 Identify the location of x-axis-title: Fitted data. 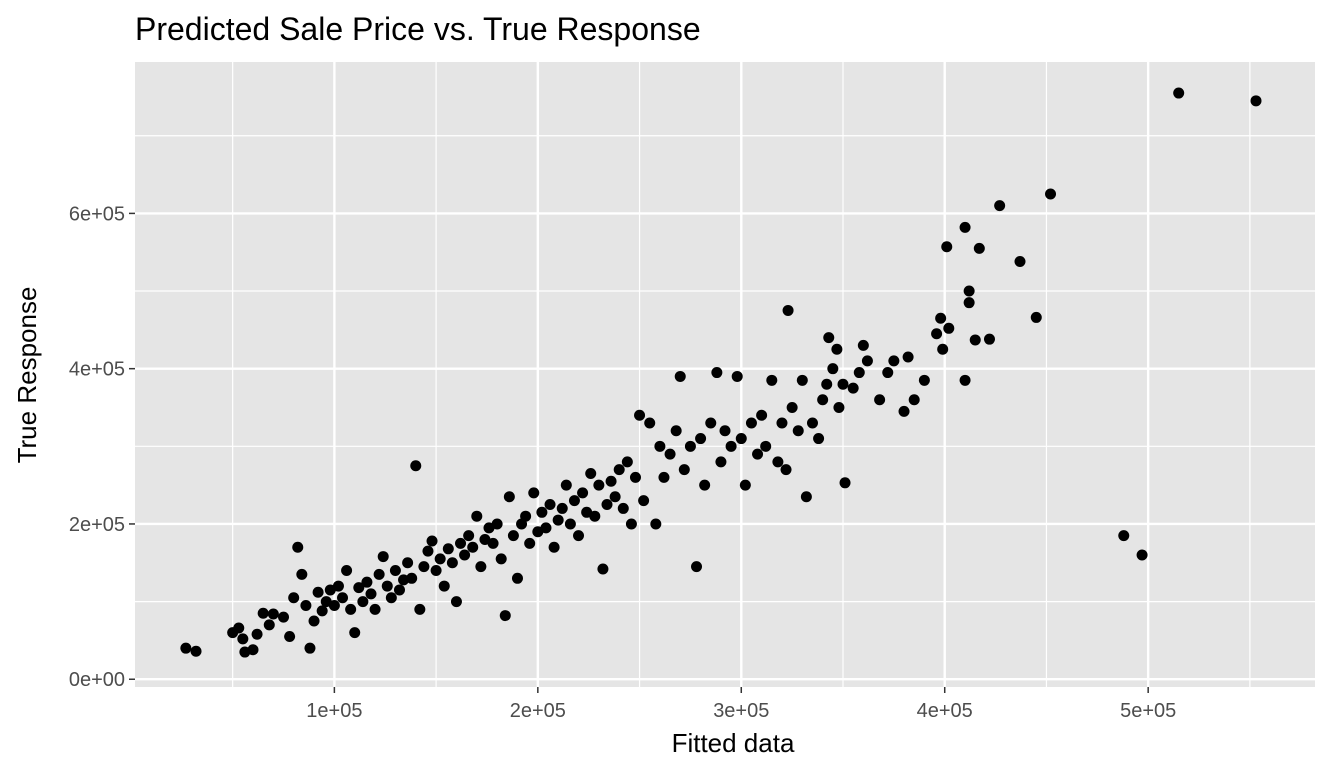
(733, 743).